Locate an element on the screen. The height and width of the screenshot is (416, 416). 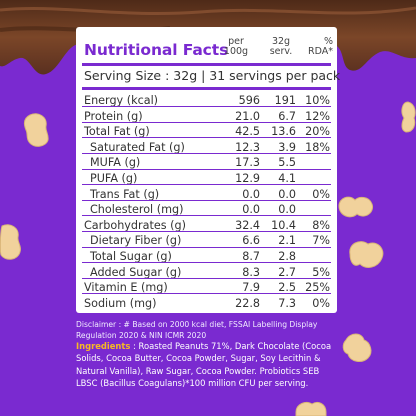
nutrient-label: Energy (kcal) is located at coordinates (121, 100).